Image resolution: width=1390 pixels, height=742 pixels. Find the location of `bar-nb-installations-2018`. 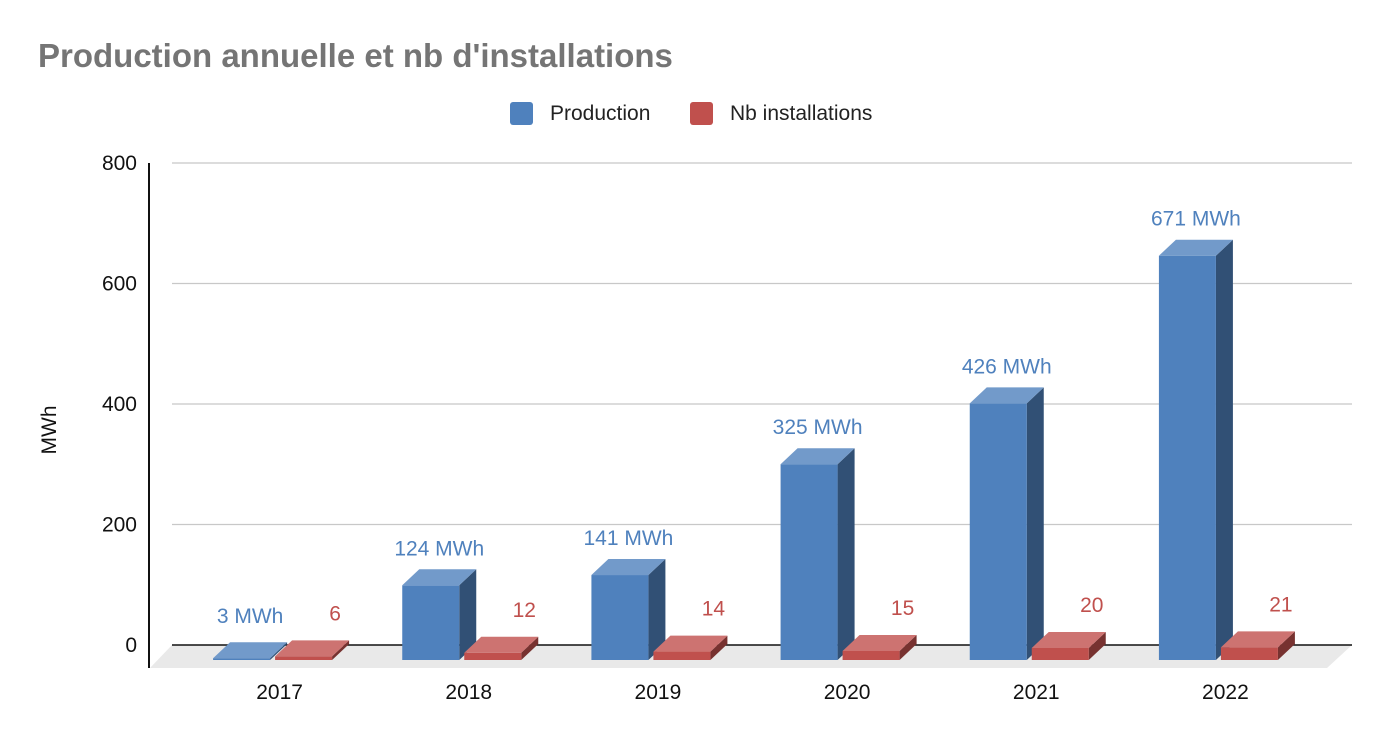

bar-nb-installations-2018 is located at coordinates (501, 648).